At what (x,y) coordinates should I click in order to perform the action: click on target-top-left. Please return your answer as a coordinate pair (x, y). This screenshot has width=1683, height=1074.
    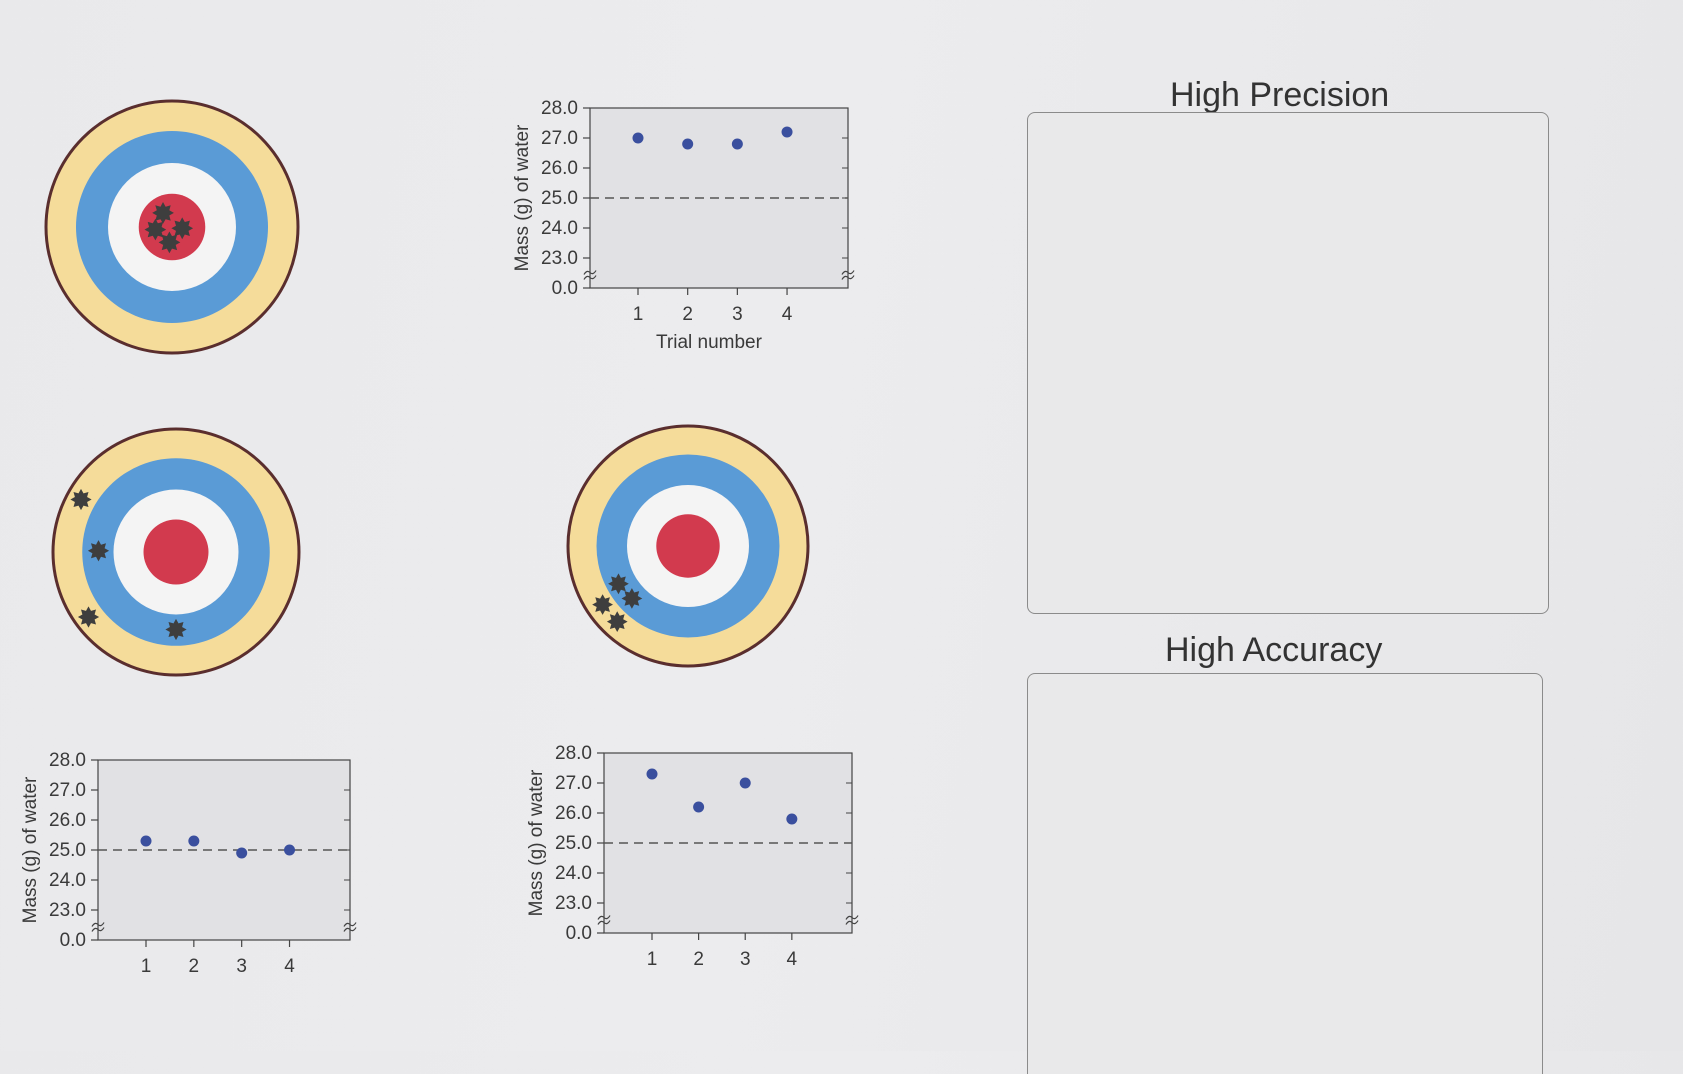
    Looking at the image, I should click on (172, 227).